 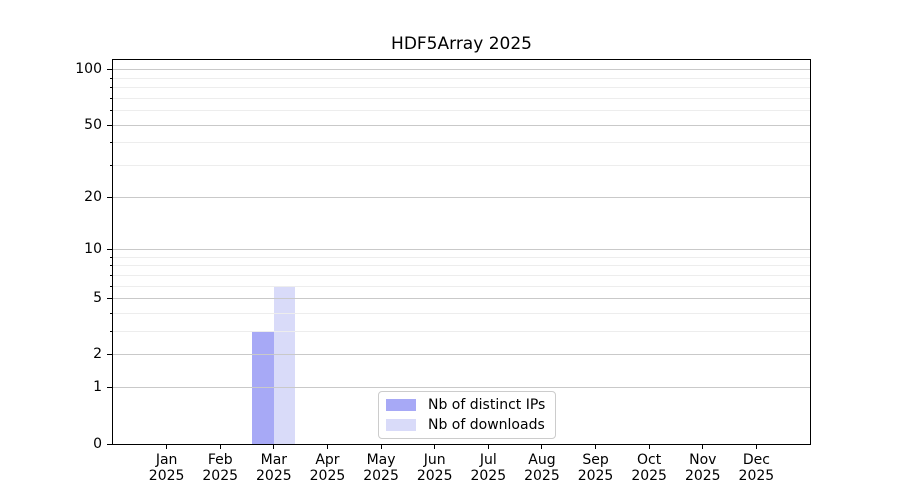 What do you see at coordinates (649, 447) in the screenshot?
I see `x-tick-oct` at bounding box center [649, 447].